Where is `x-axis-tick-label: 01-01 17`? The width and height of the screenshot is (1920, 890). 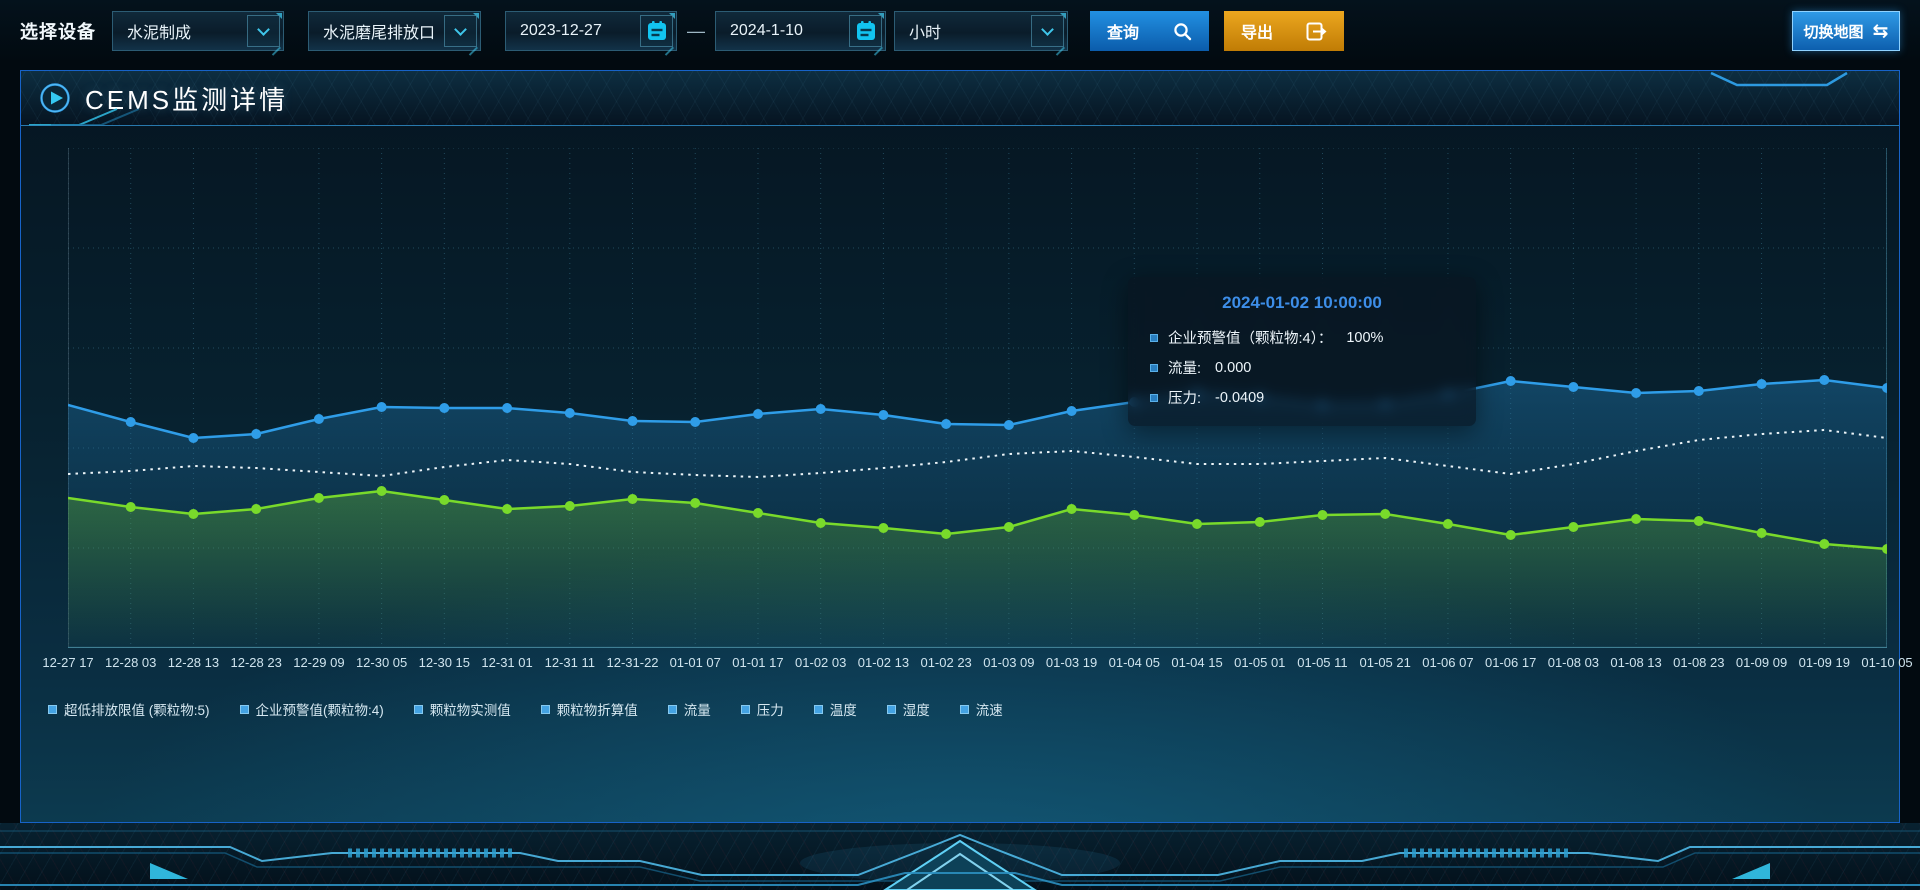 x-axis-tick-label: 01-01 17 is located at coordinates (758, 662).